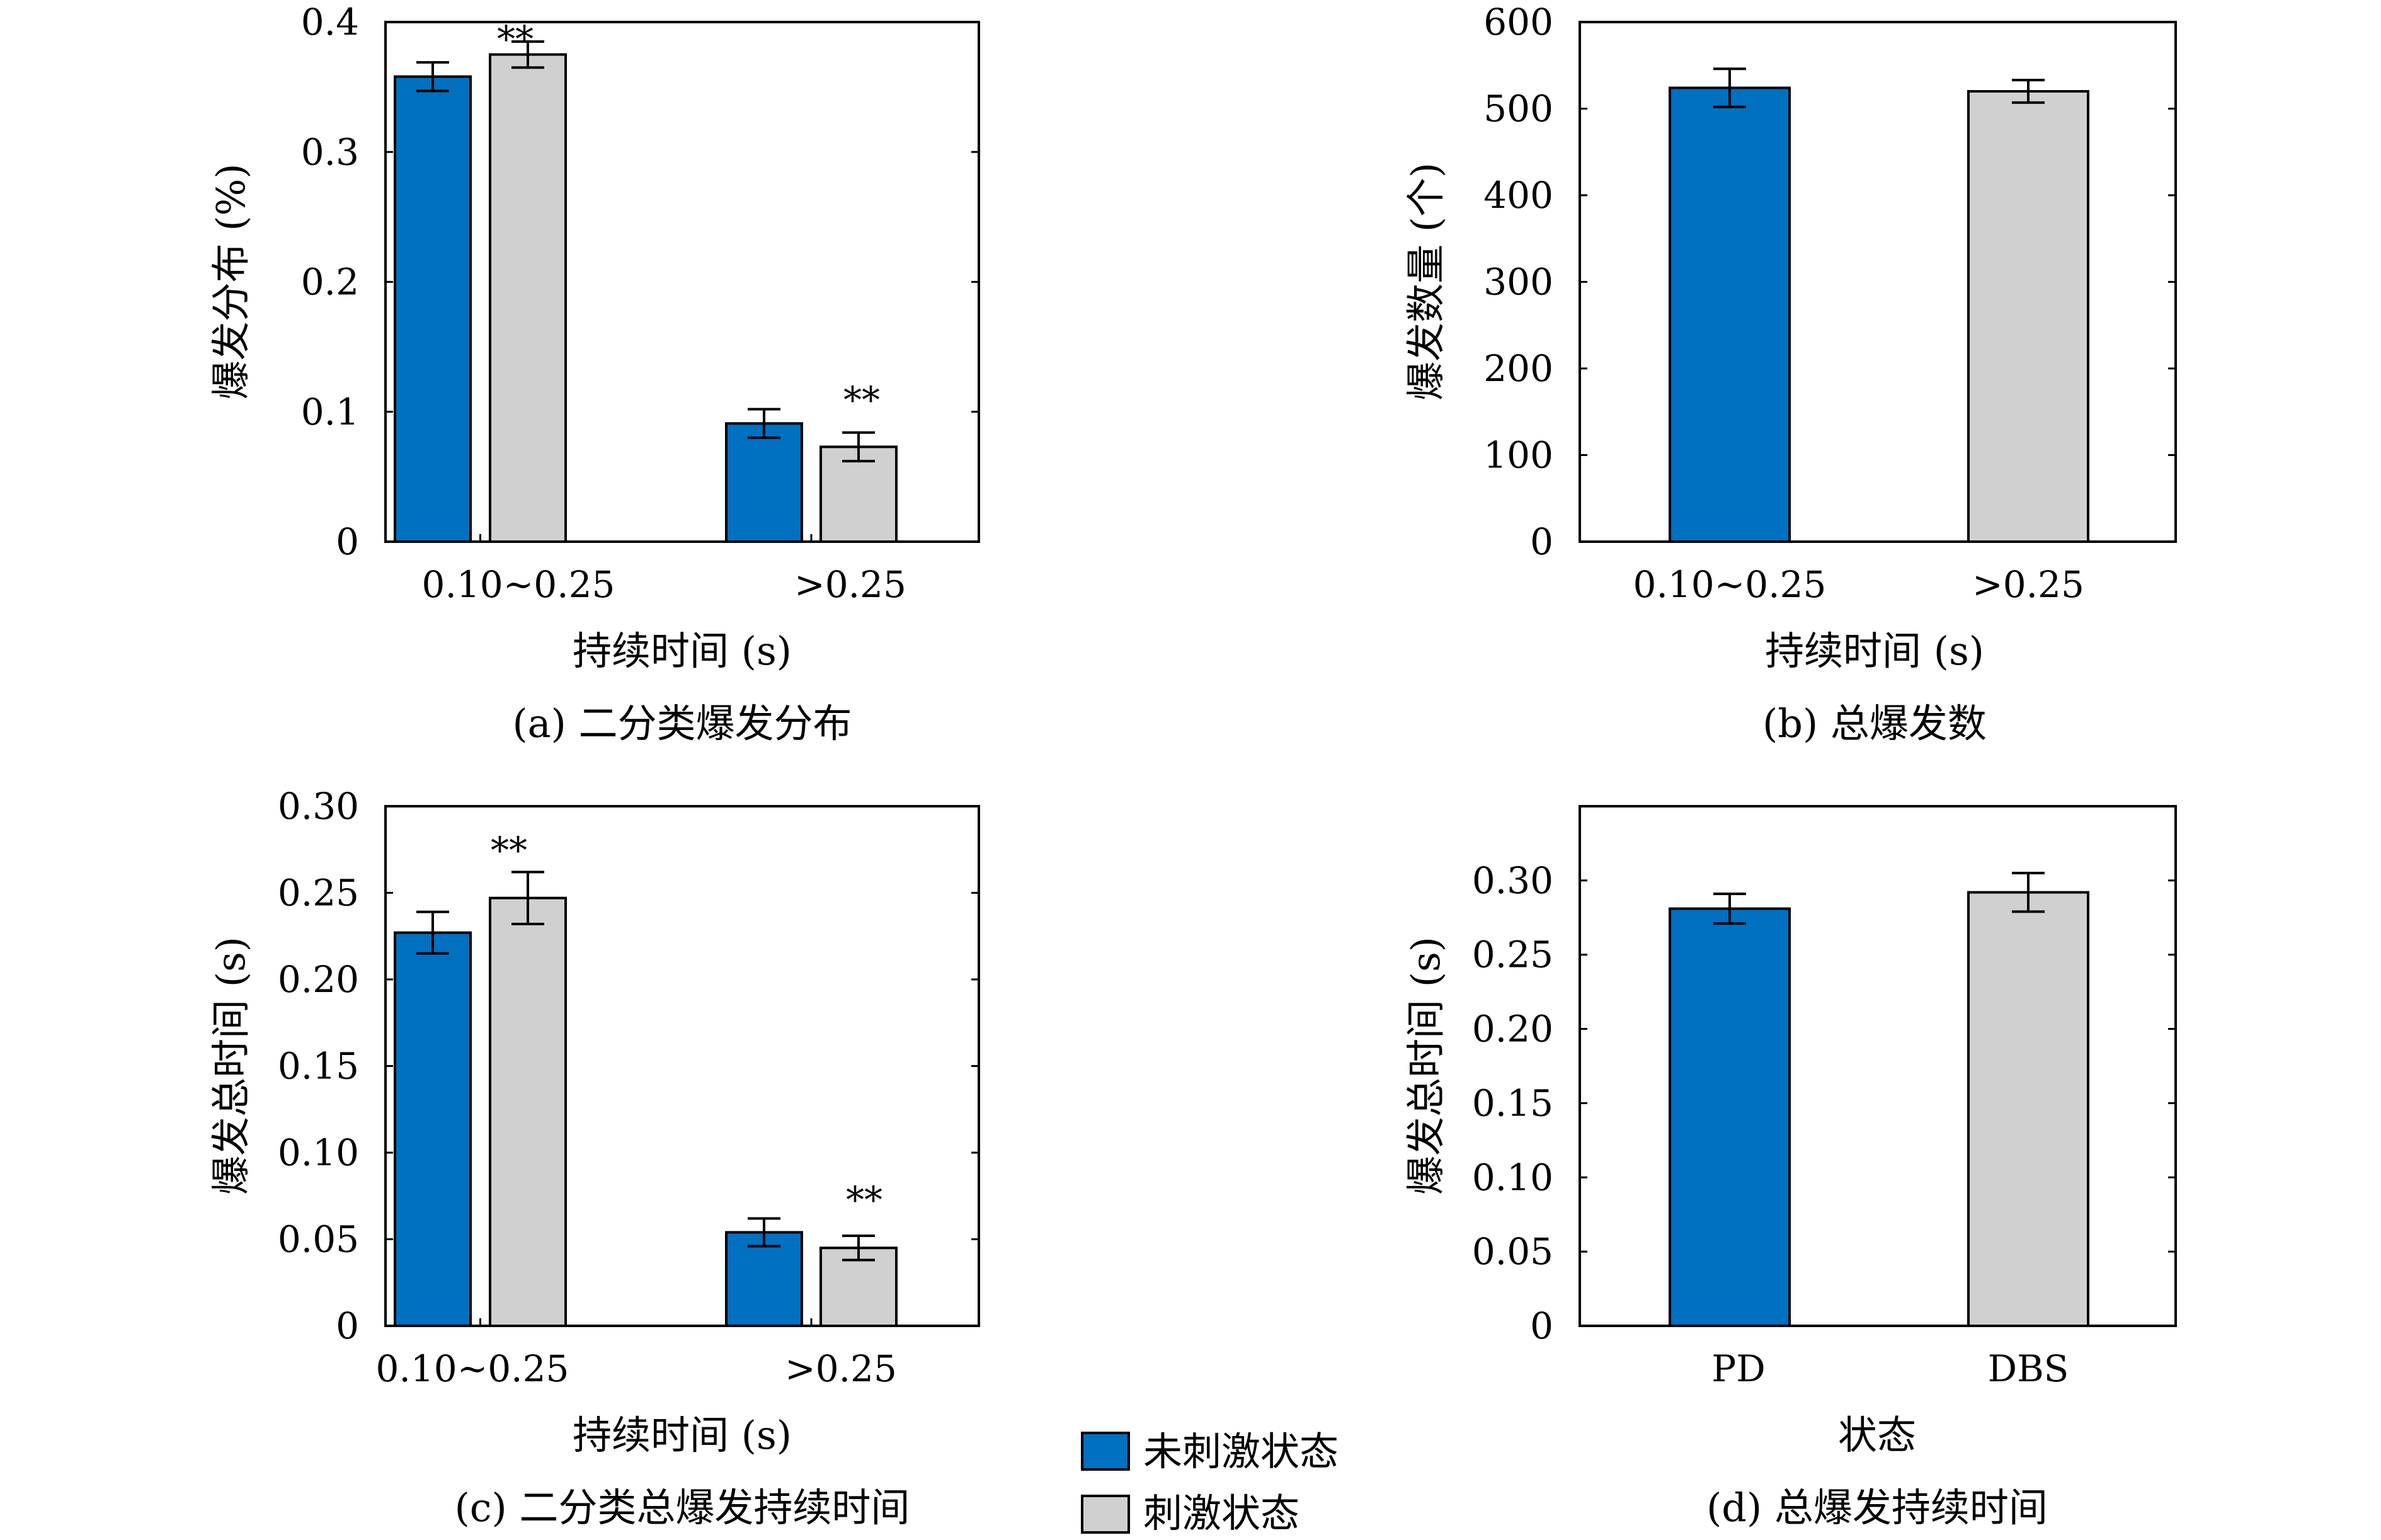 The height and width of the screenshot is (1540, 2381). What do you see at coordinates (330, 22) in the screenshot?
I see `ytick-label: 0.4` at bounding box center [330, 22].